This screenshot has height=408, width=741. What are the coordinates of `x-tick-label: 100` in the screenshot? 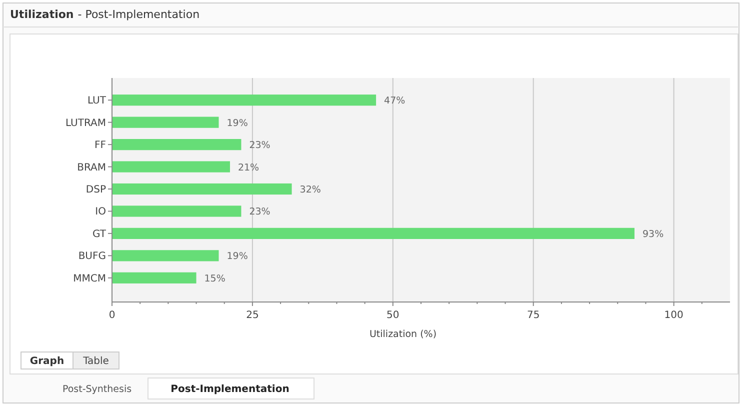 It's located at (674, 315).